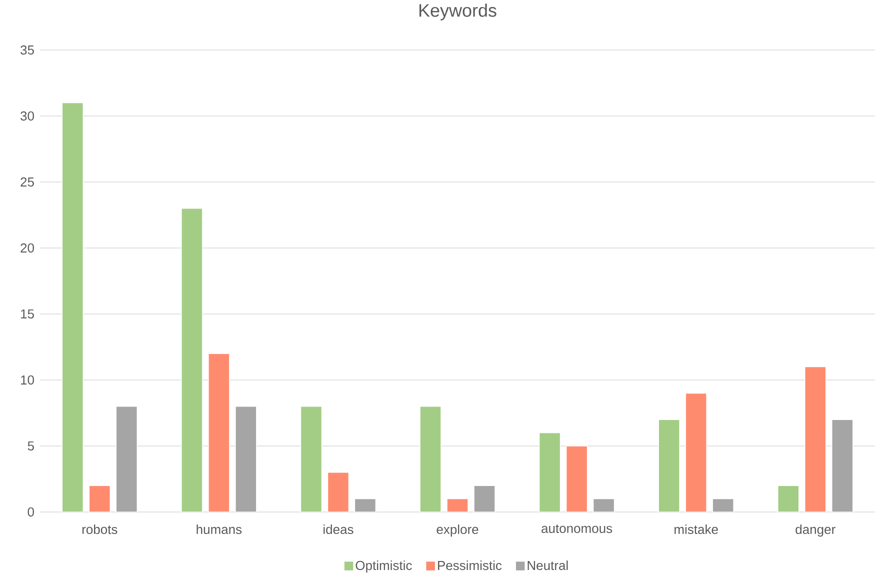 Image resolution: width=878 pixels, height=576 pixels. Describe the element at coordinates (27, 50) in the screenshot. I see `y-tick-label: 35` at that location.